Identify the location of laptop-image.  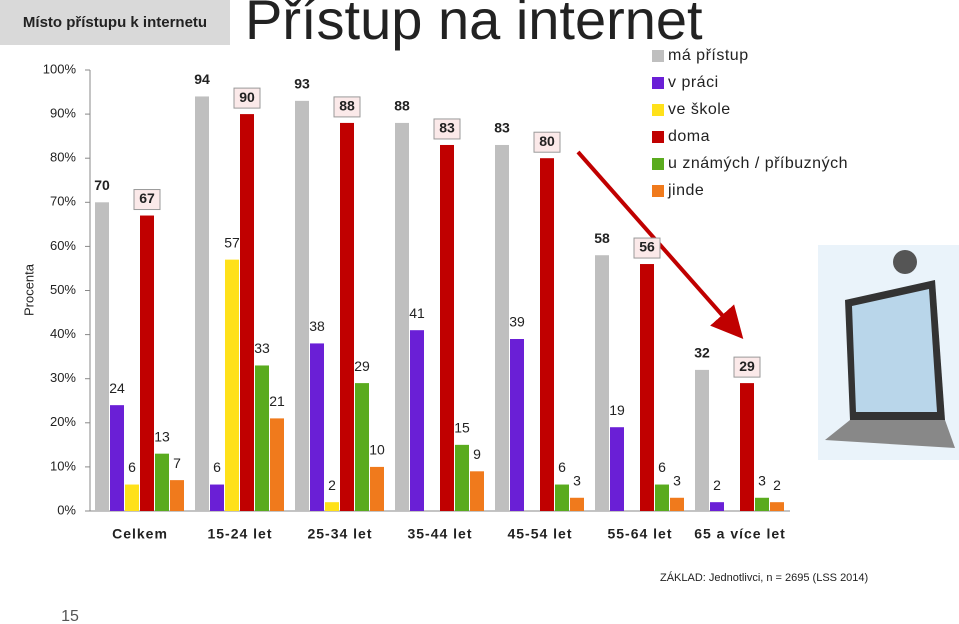
(888, 352).